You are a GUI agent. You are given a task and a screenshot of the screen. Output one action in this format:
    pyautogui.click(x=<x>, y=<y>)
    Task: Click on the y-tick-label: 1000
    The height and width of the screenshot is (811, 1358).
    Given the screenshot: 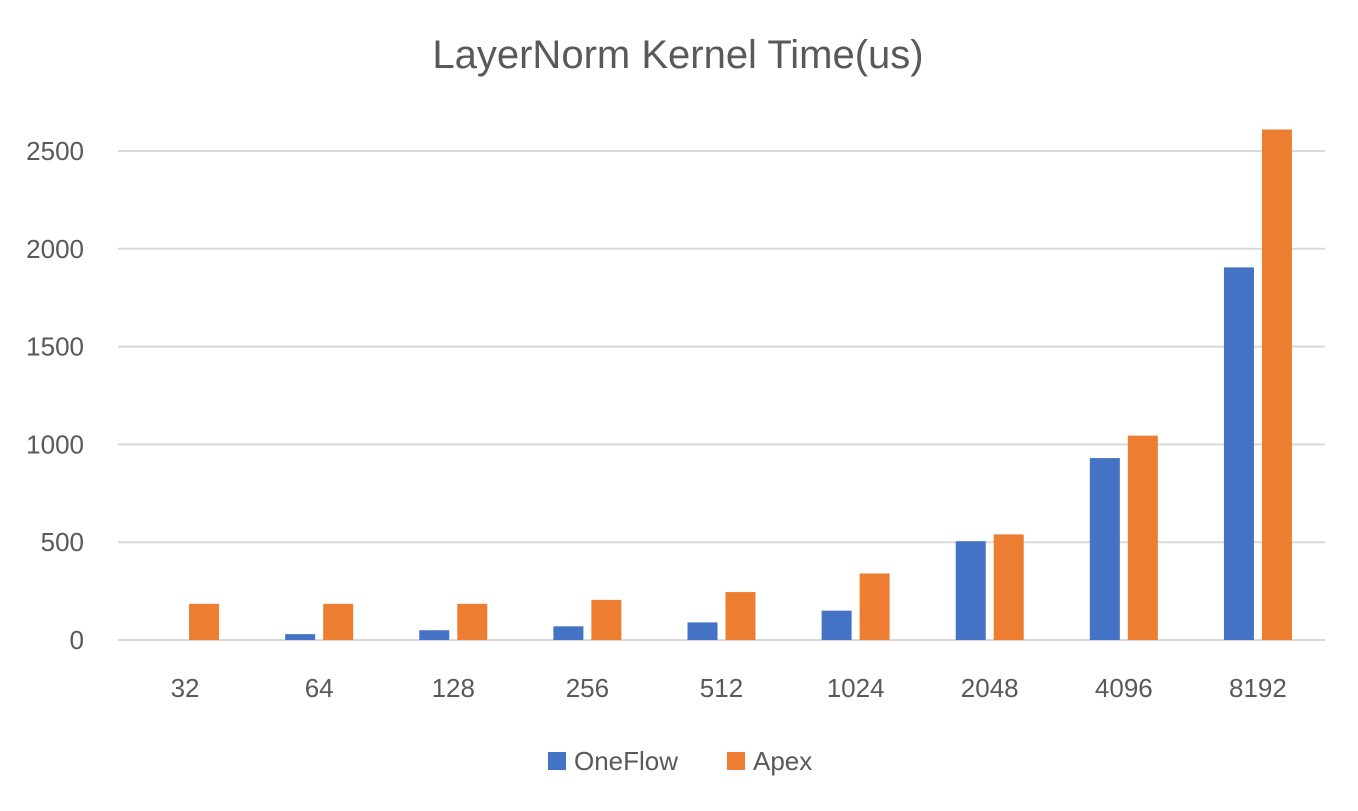 What is the action you would take?
    pyautogui.click(x=55, y=444)
    